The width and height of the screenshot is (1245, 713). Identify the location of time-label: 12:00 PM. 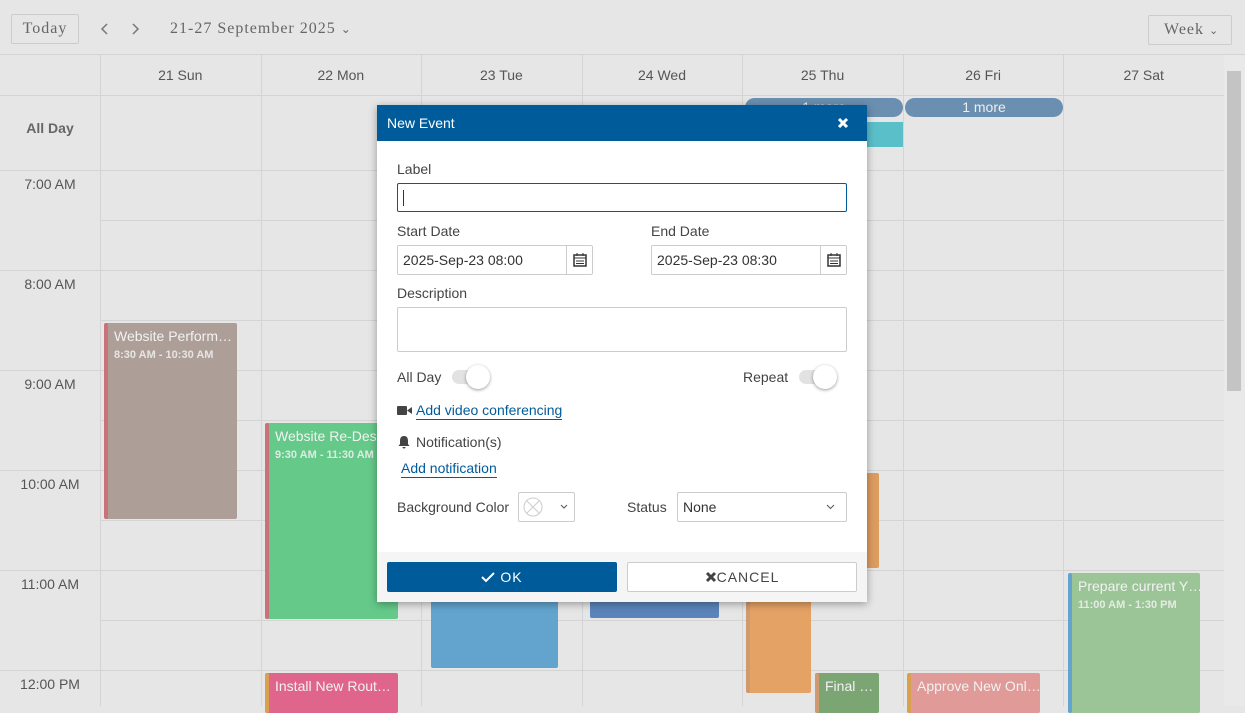
(50, 684).